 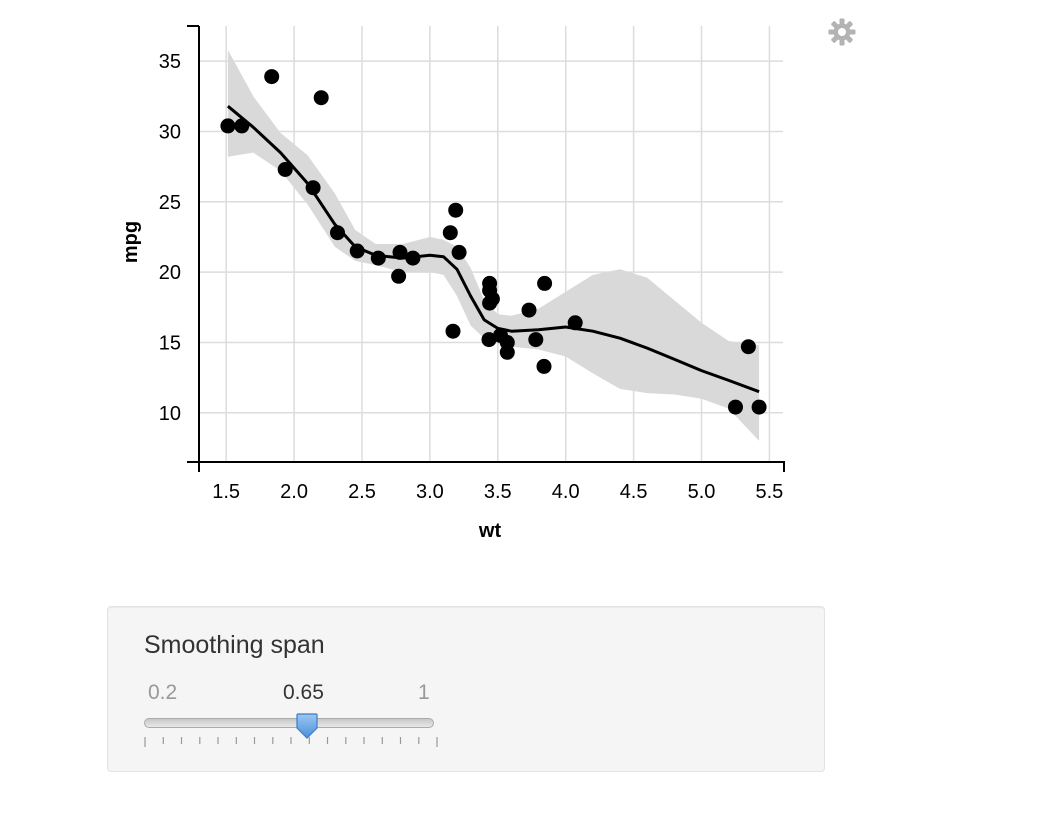 I want to click on x-tick-label: 4.0, so click(x=566, y=492).